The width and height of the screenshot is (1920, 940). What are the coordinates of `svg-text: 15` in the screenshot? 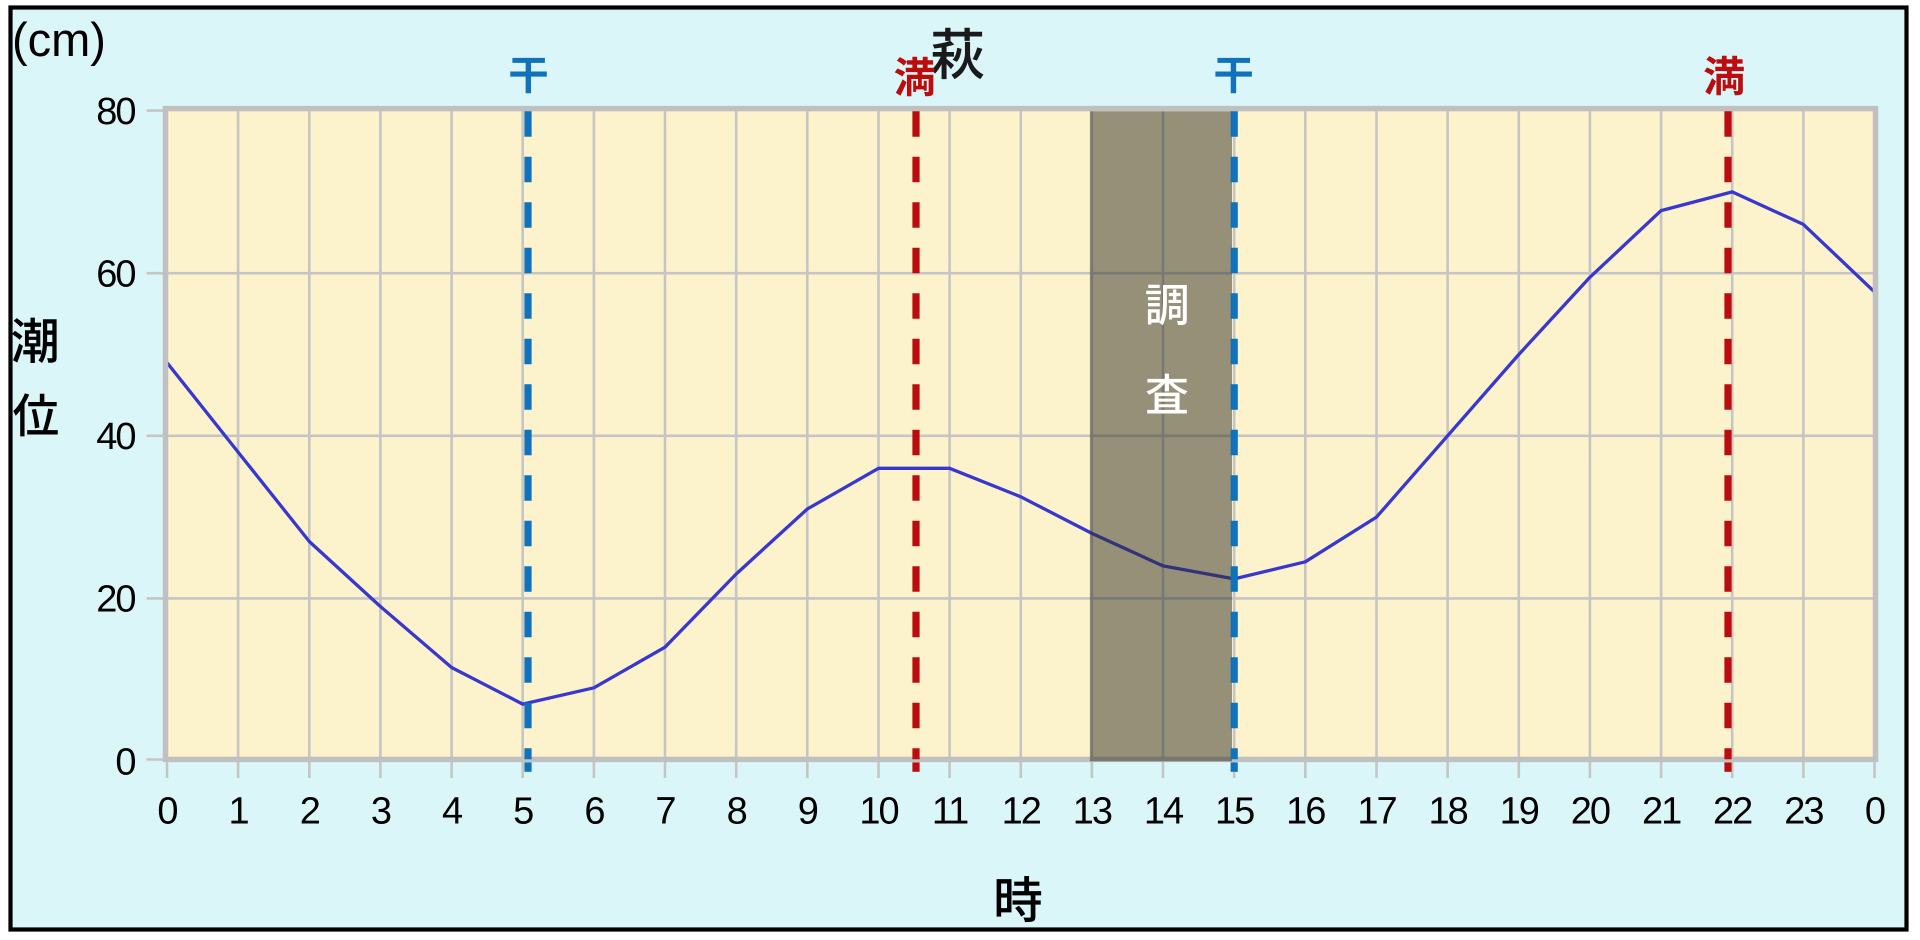 It's located at (1234, 812).